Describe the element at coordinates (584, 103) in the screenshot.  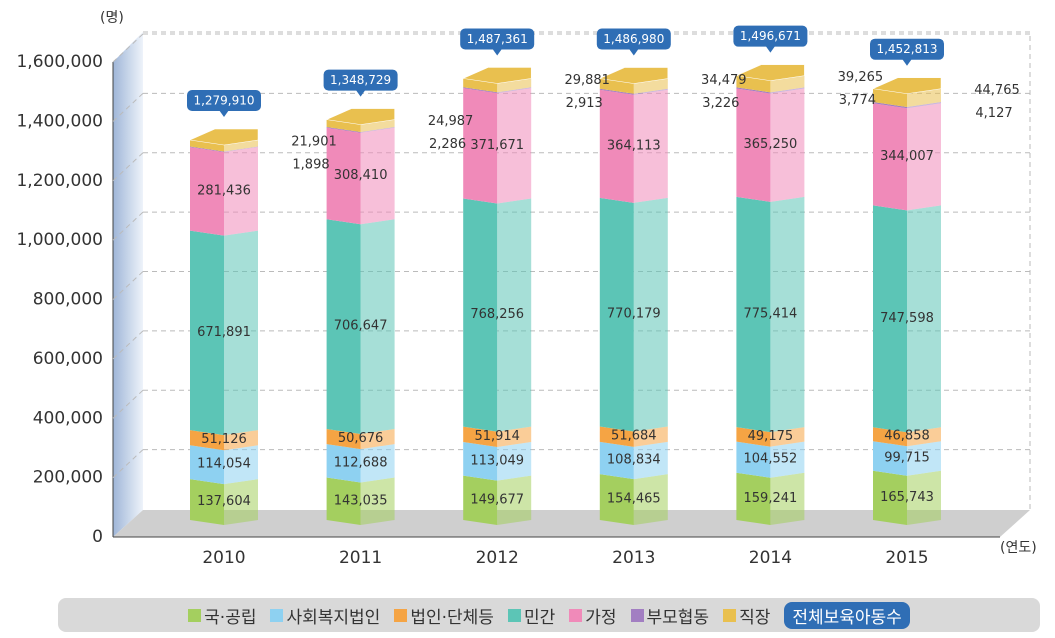
I see `value-label: 2,913` at that location.